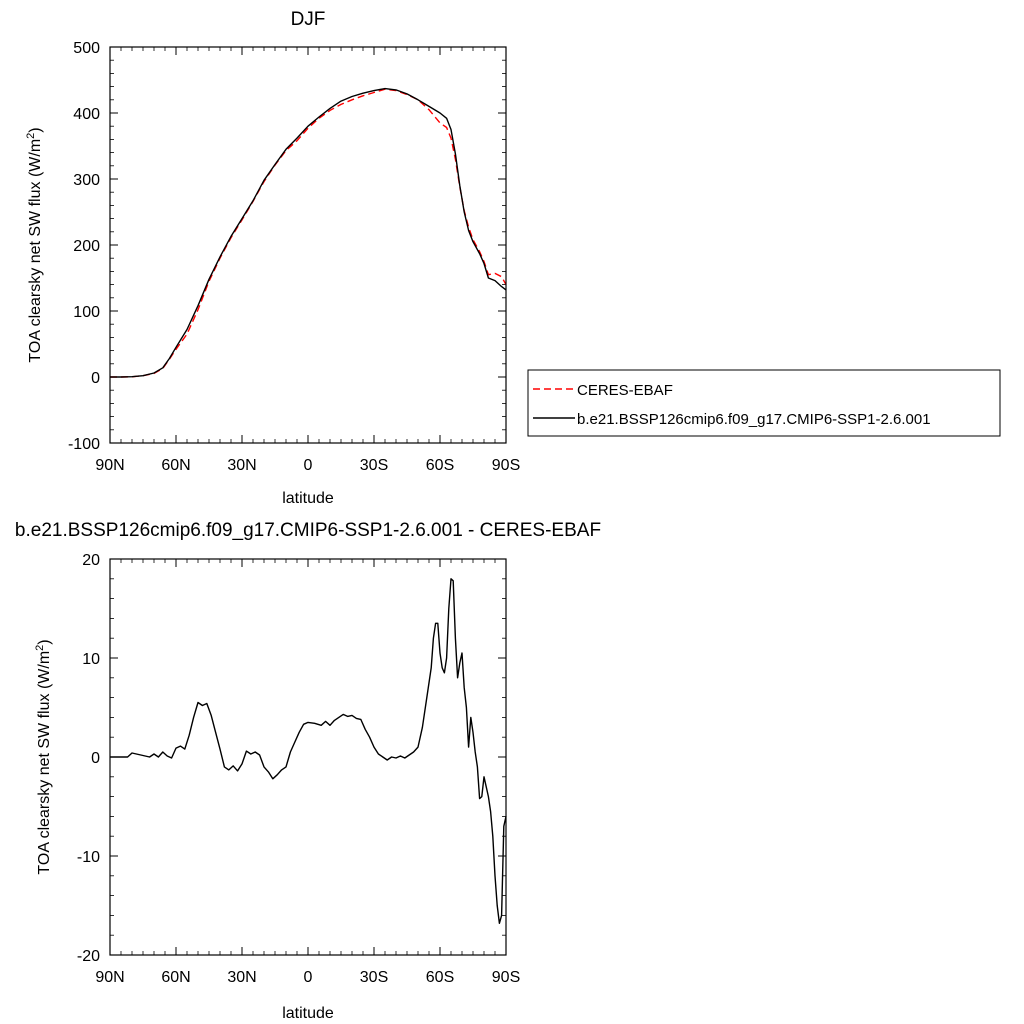 This screenshot has height=1024, width=1024. Describe the element at coordinates (35, 251) in the screenshot. I see `top-y-axis-label-main: TOA clearsky net SW flux (W/m` at that location.